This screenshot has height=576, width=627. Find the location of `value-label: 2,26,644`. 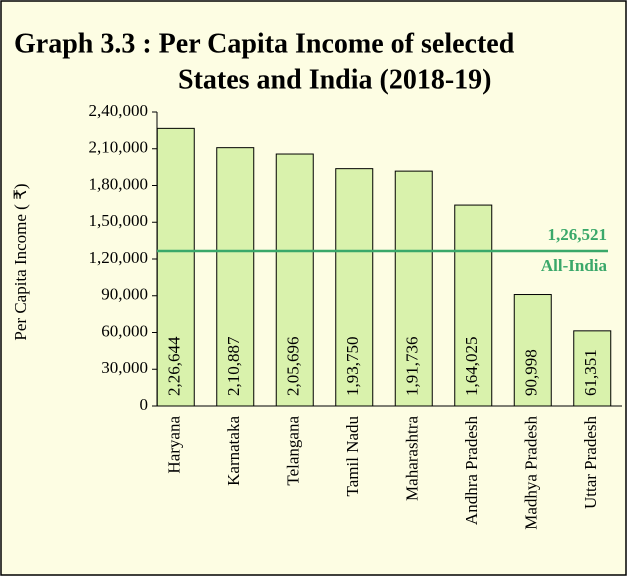

value-label: 2,26,644 is located at coordinates (174, 366).